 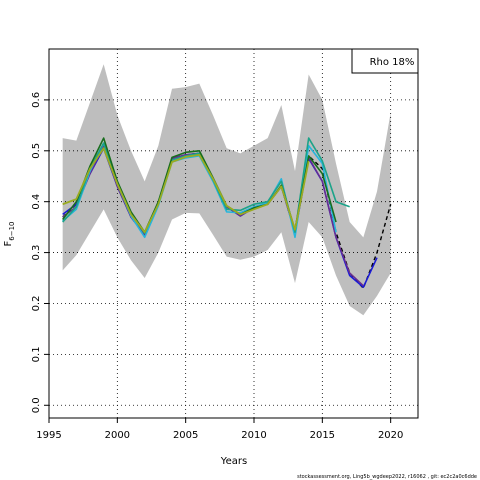 What do you see at coordinates (36, 202) in the screenshot?
I see `y-tick-label: 0.4` at bounding box center [36, 202].